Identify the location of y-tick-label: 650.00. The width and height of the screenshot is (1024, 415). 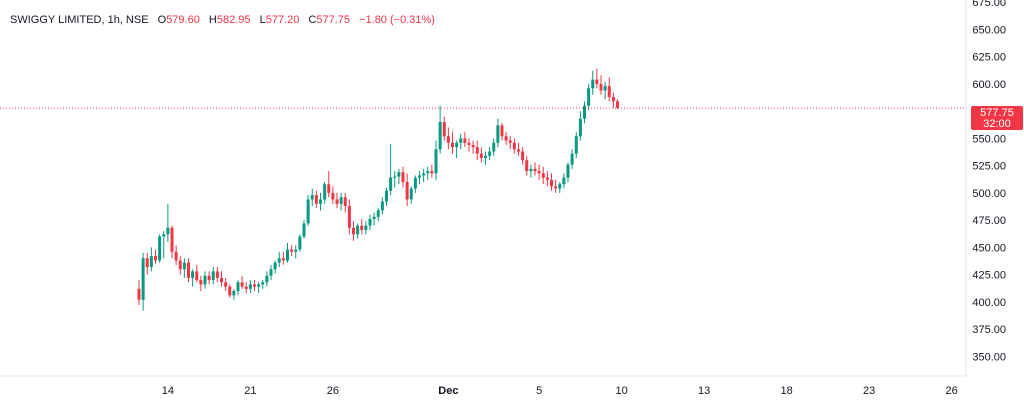
(989, 30).